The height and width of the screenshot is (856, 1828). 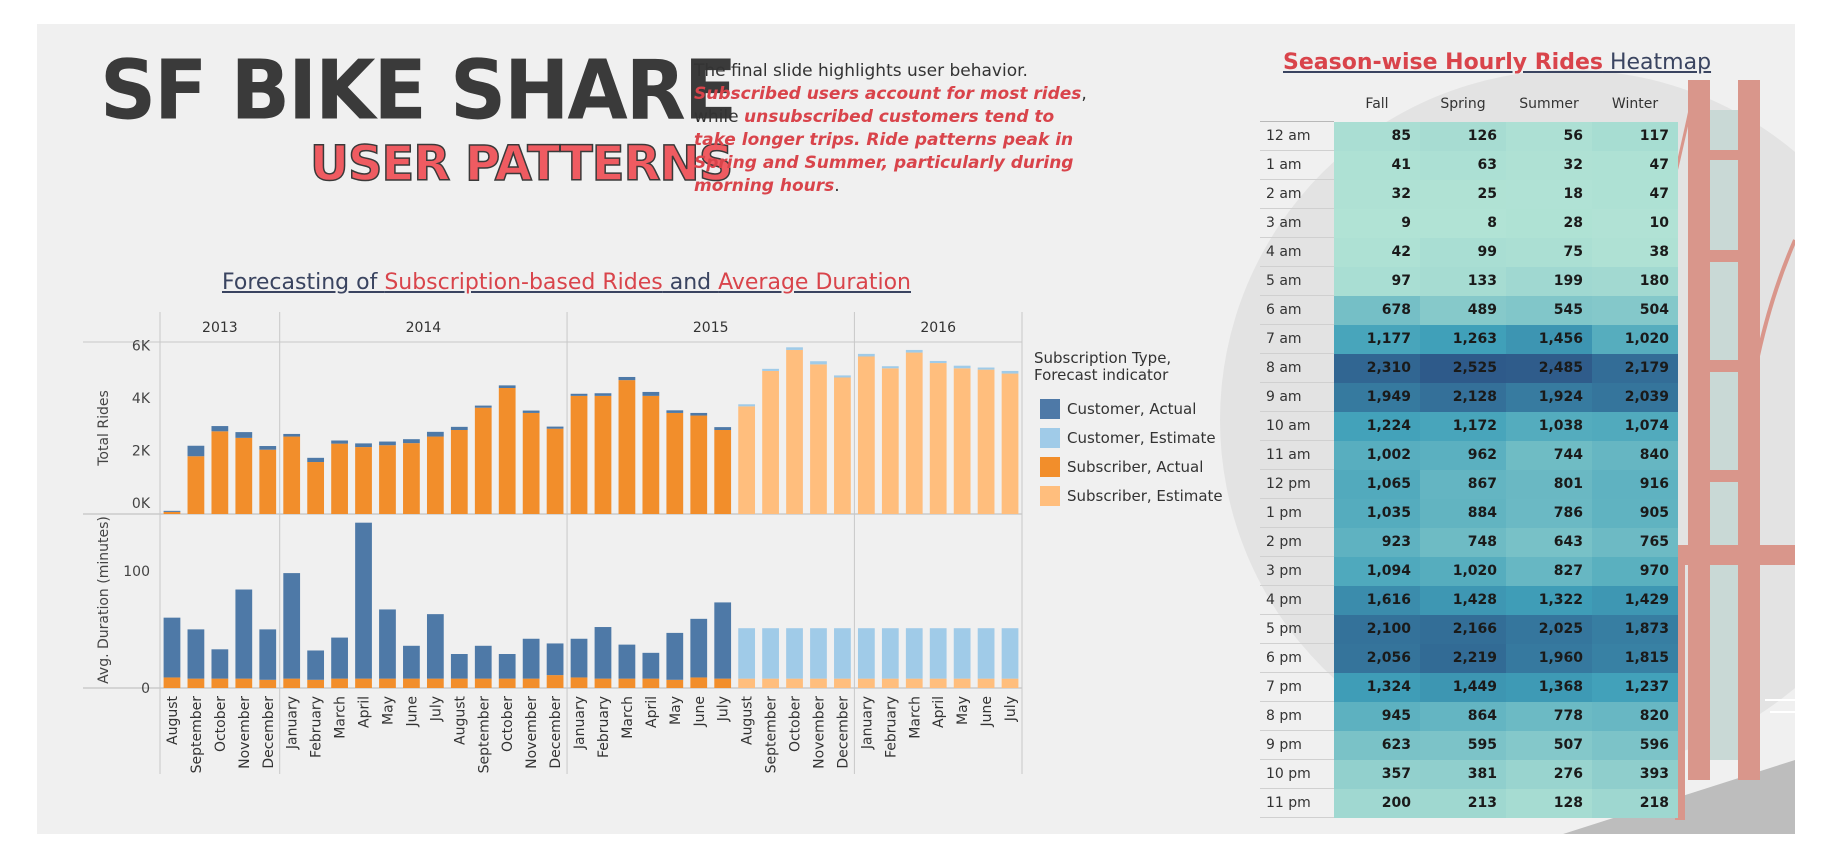 I want to click on heatmap-cell: 2,100, so click(x=1377, y=629).